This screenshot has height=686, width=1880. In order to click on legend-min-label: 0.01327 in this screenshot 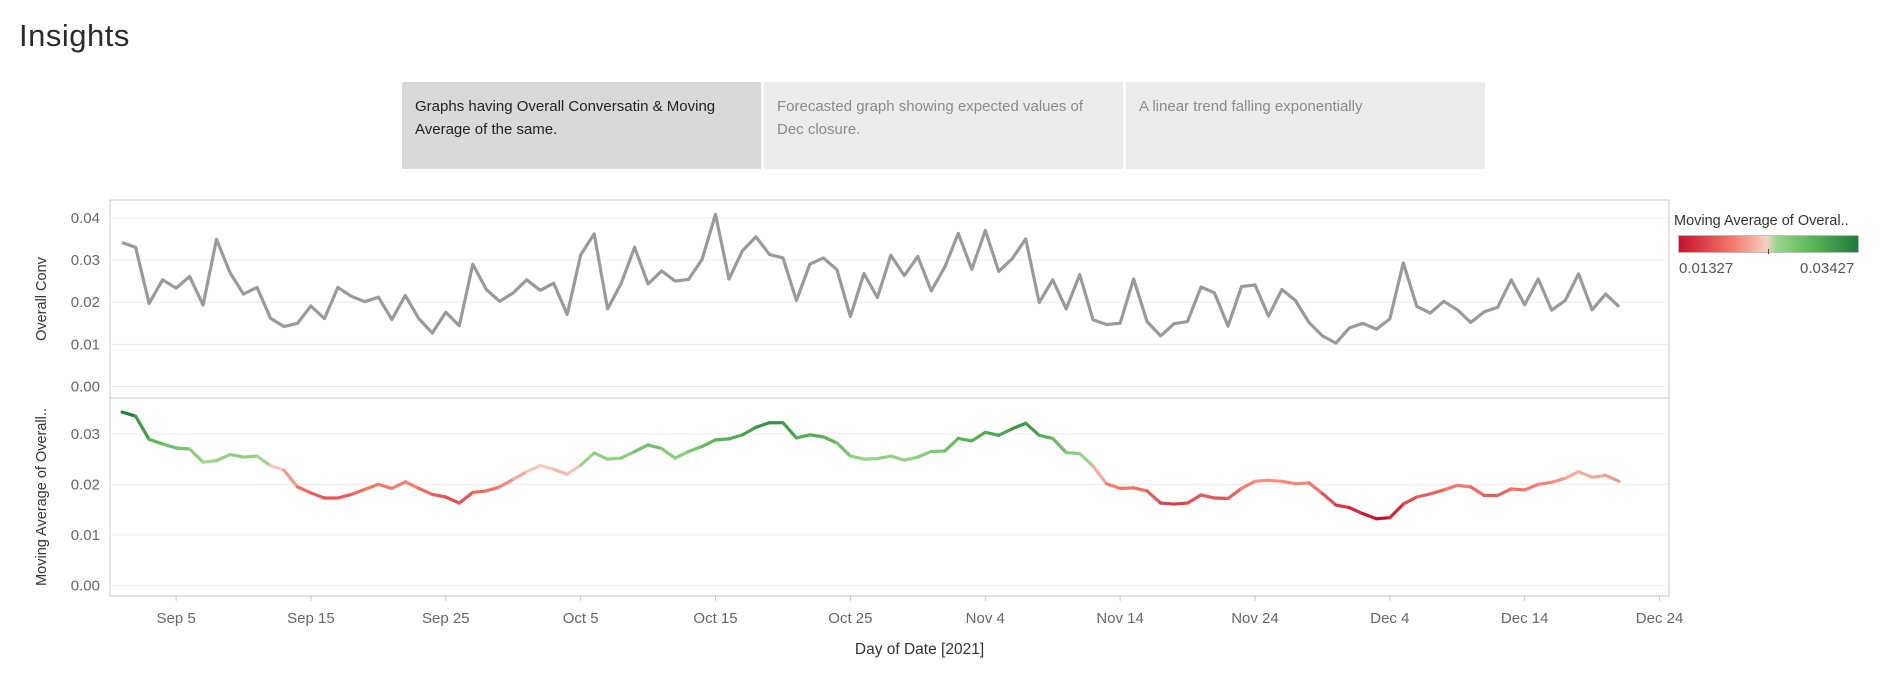, I will do `click(1706, 268)`.